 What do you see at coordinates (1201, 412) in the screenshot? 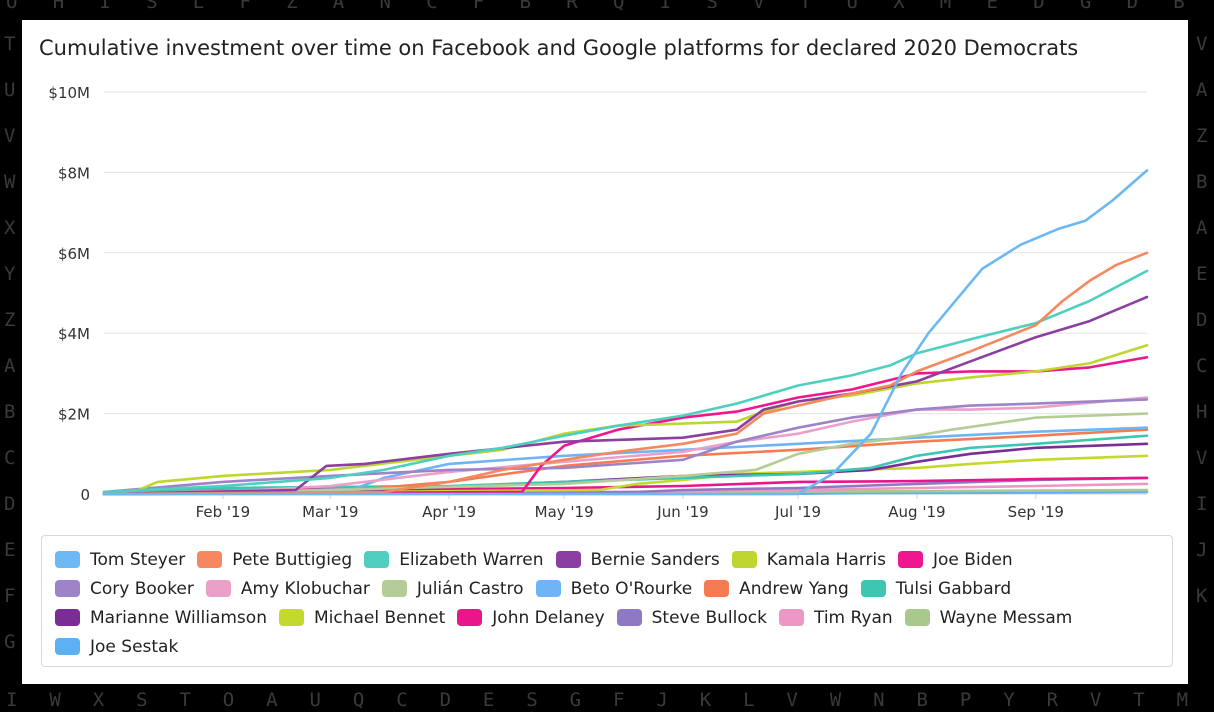
I see `bg-letter-right: H` at bounding box center [1201, 412].